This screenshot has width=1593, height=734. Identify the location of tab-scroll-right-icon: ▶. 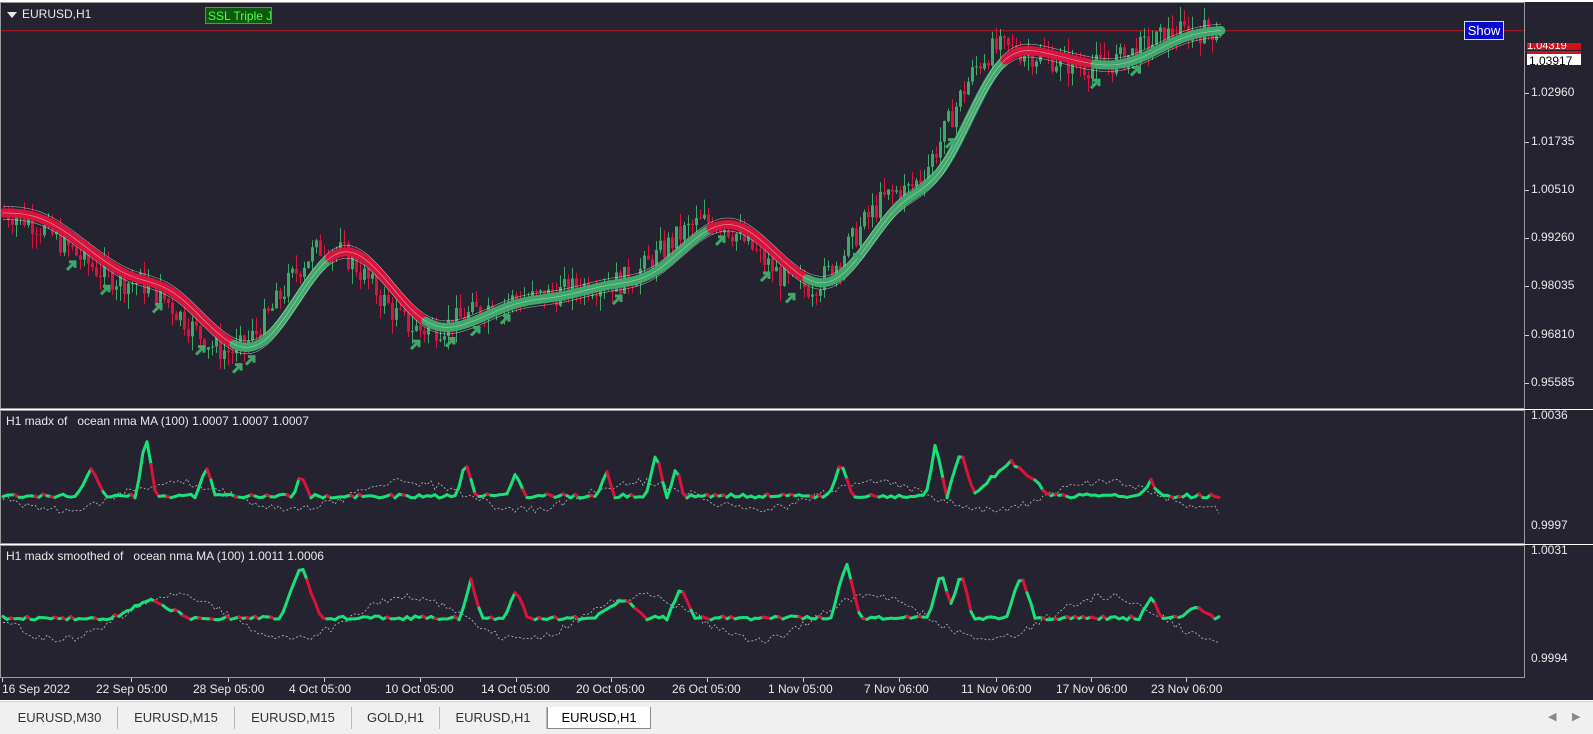
(1576, 716).